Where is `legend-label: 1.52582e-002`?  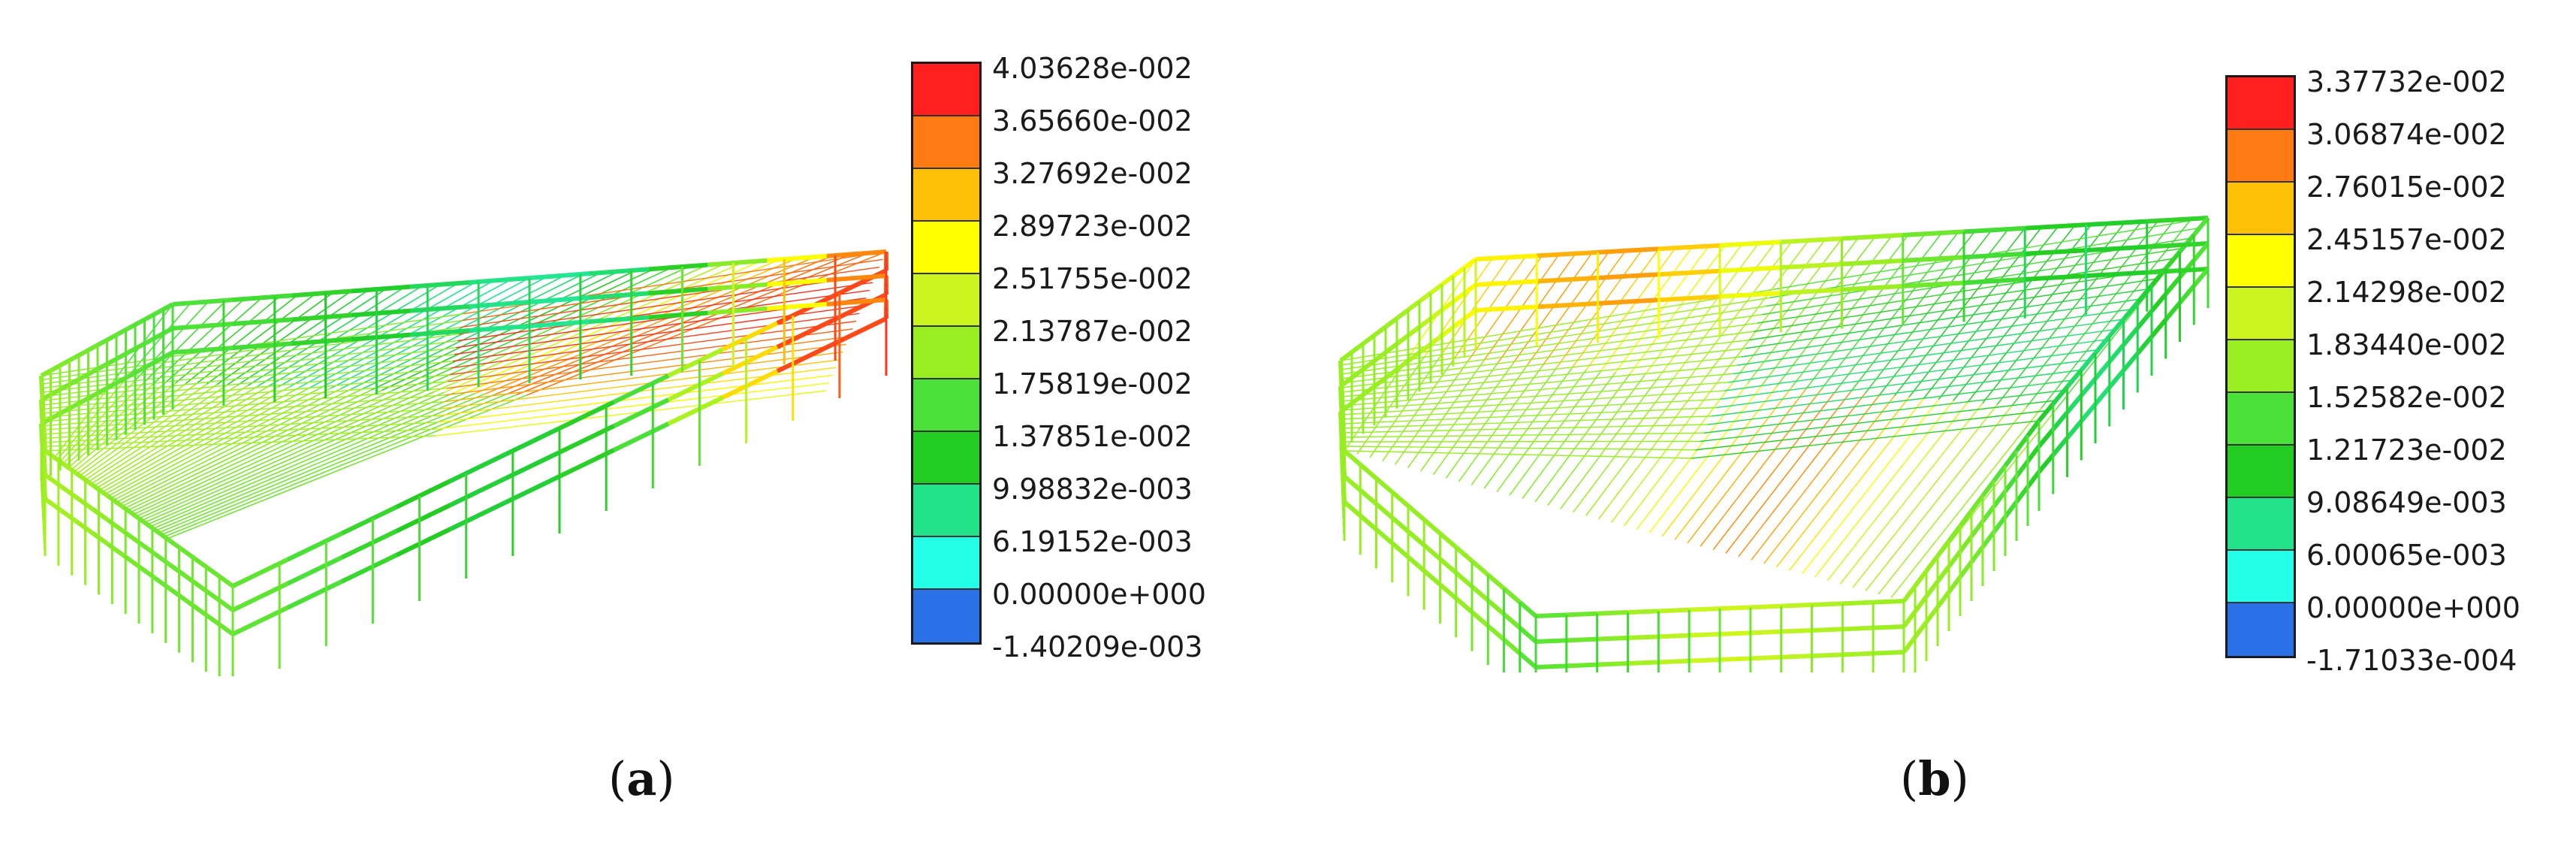 legend-label: 1.52582e-002 is located at coordinates (2406, 397).